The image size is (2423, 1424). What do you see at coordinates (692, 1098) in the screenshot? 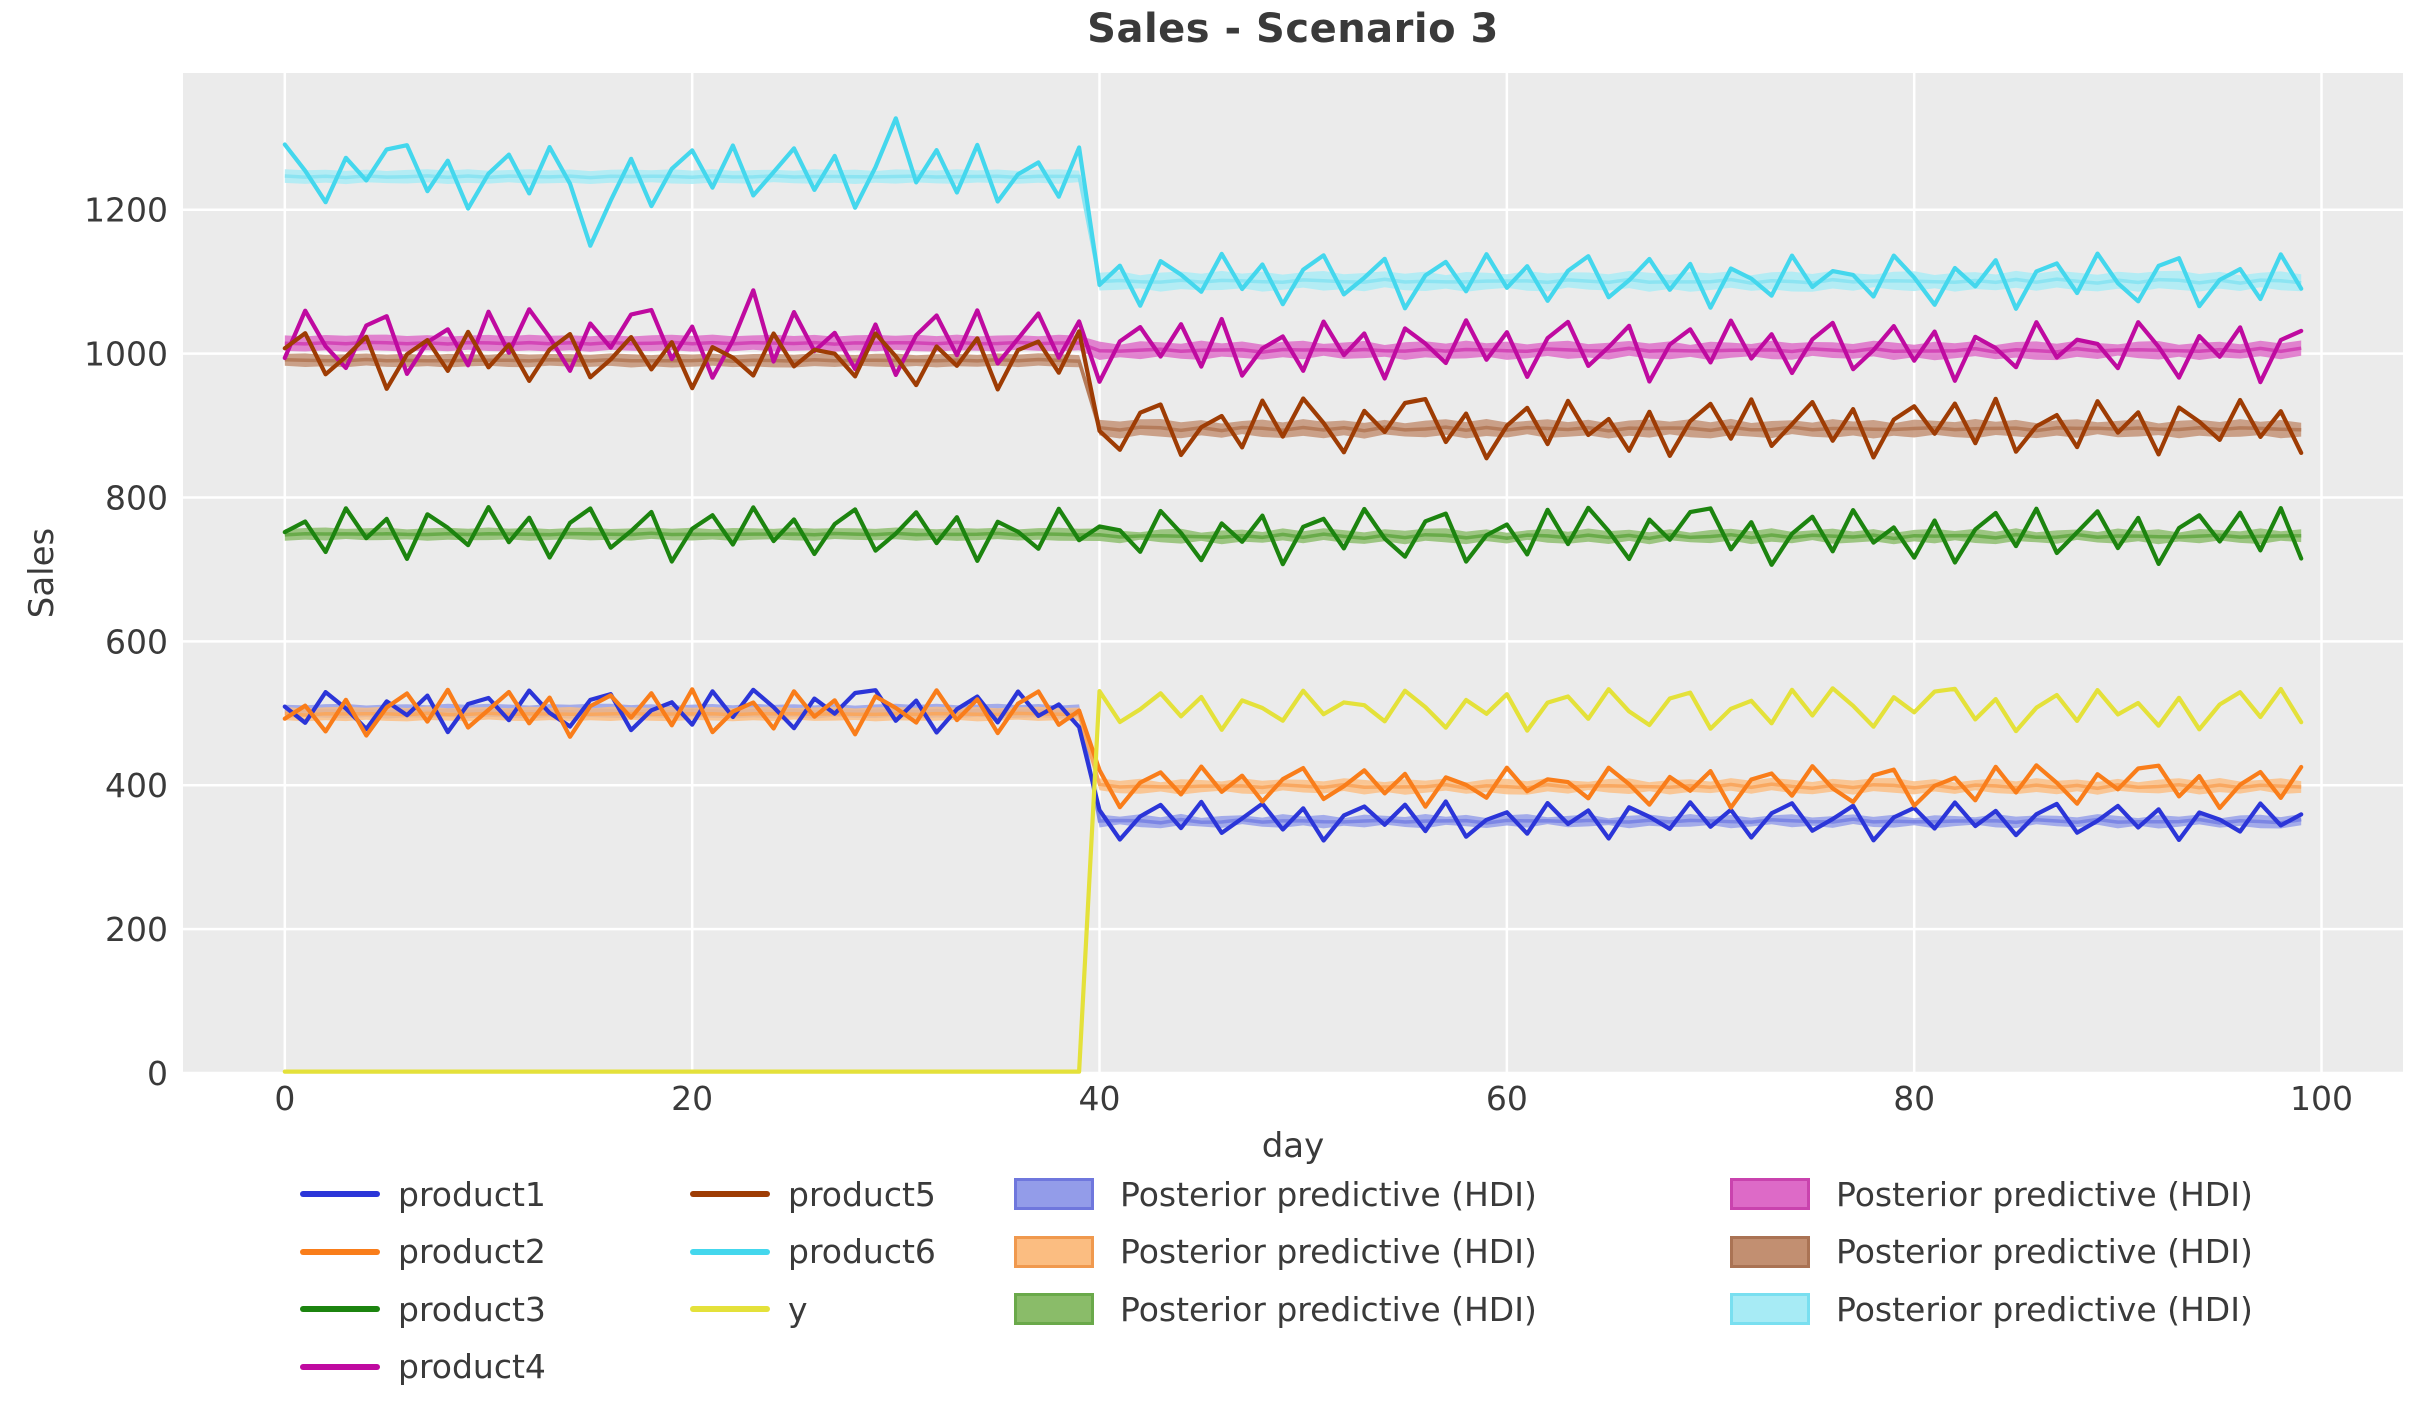
I see `x-tick-label: 20` at bounding box center [692, 1098].